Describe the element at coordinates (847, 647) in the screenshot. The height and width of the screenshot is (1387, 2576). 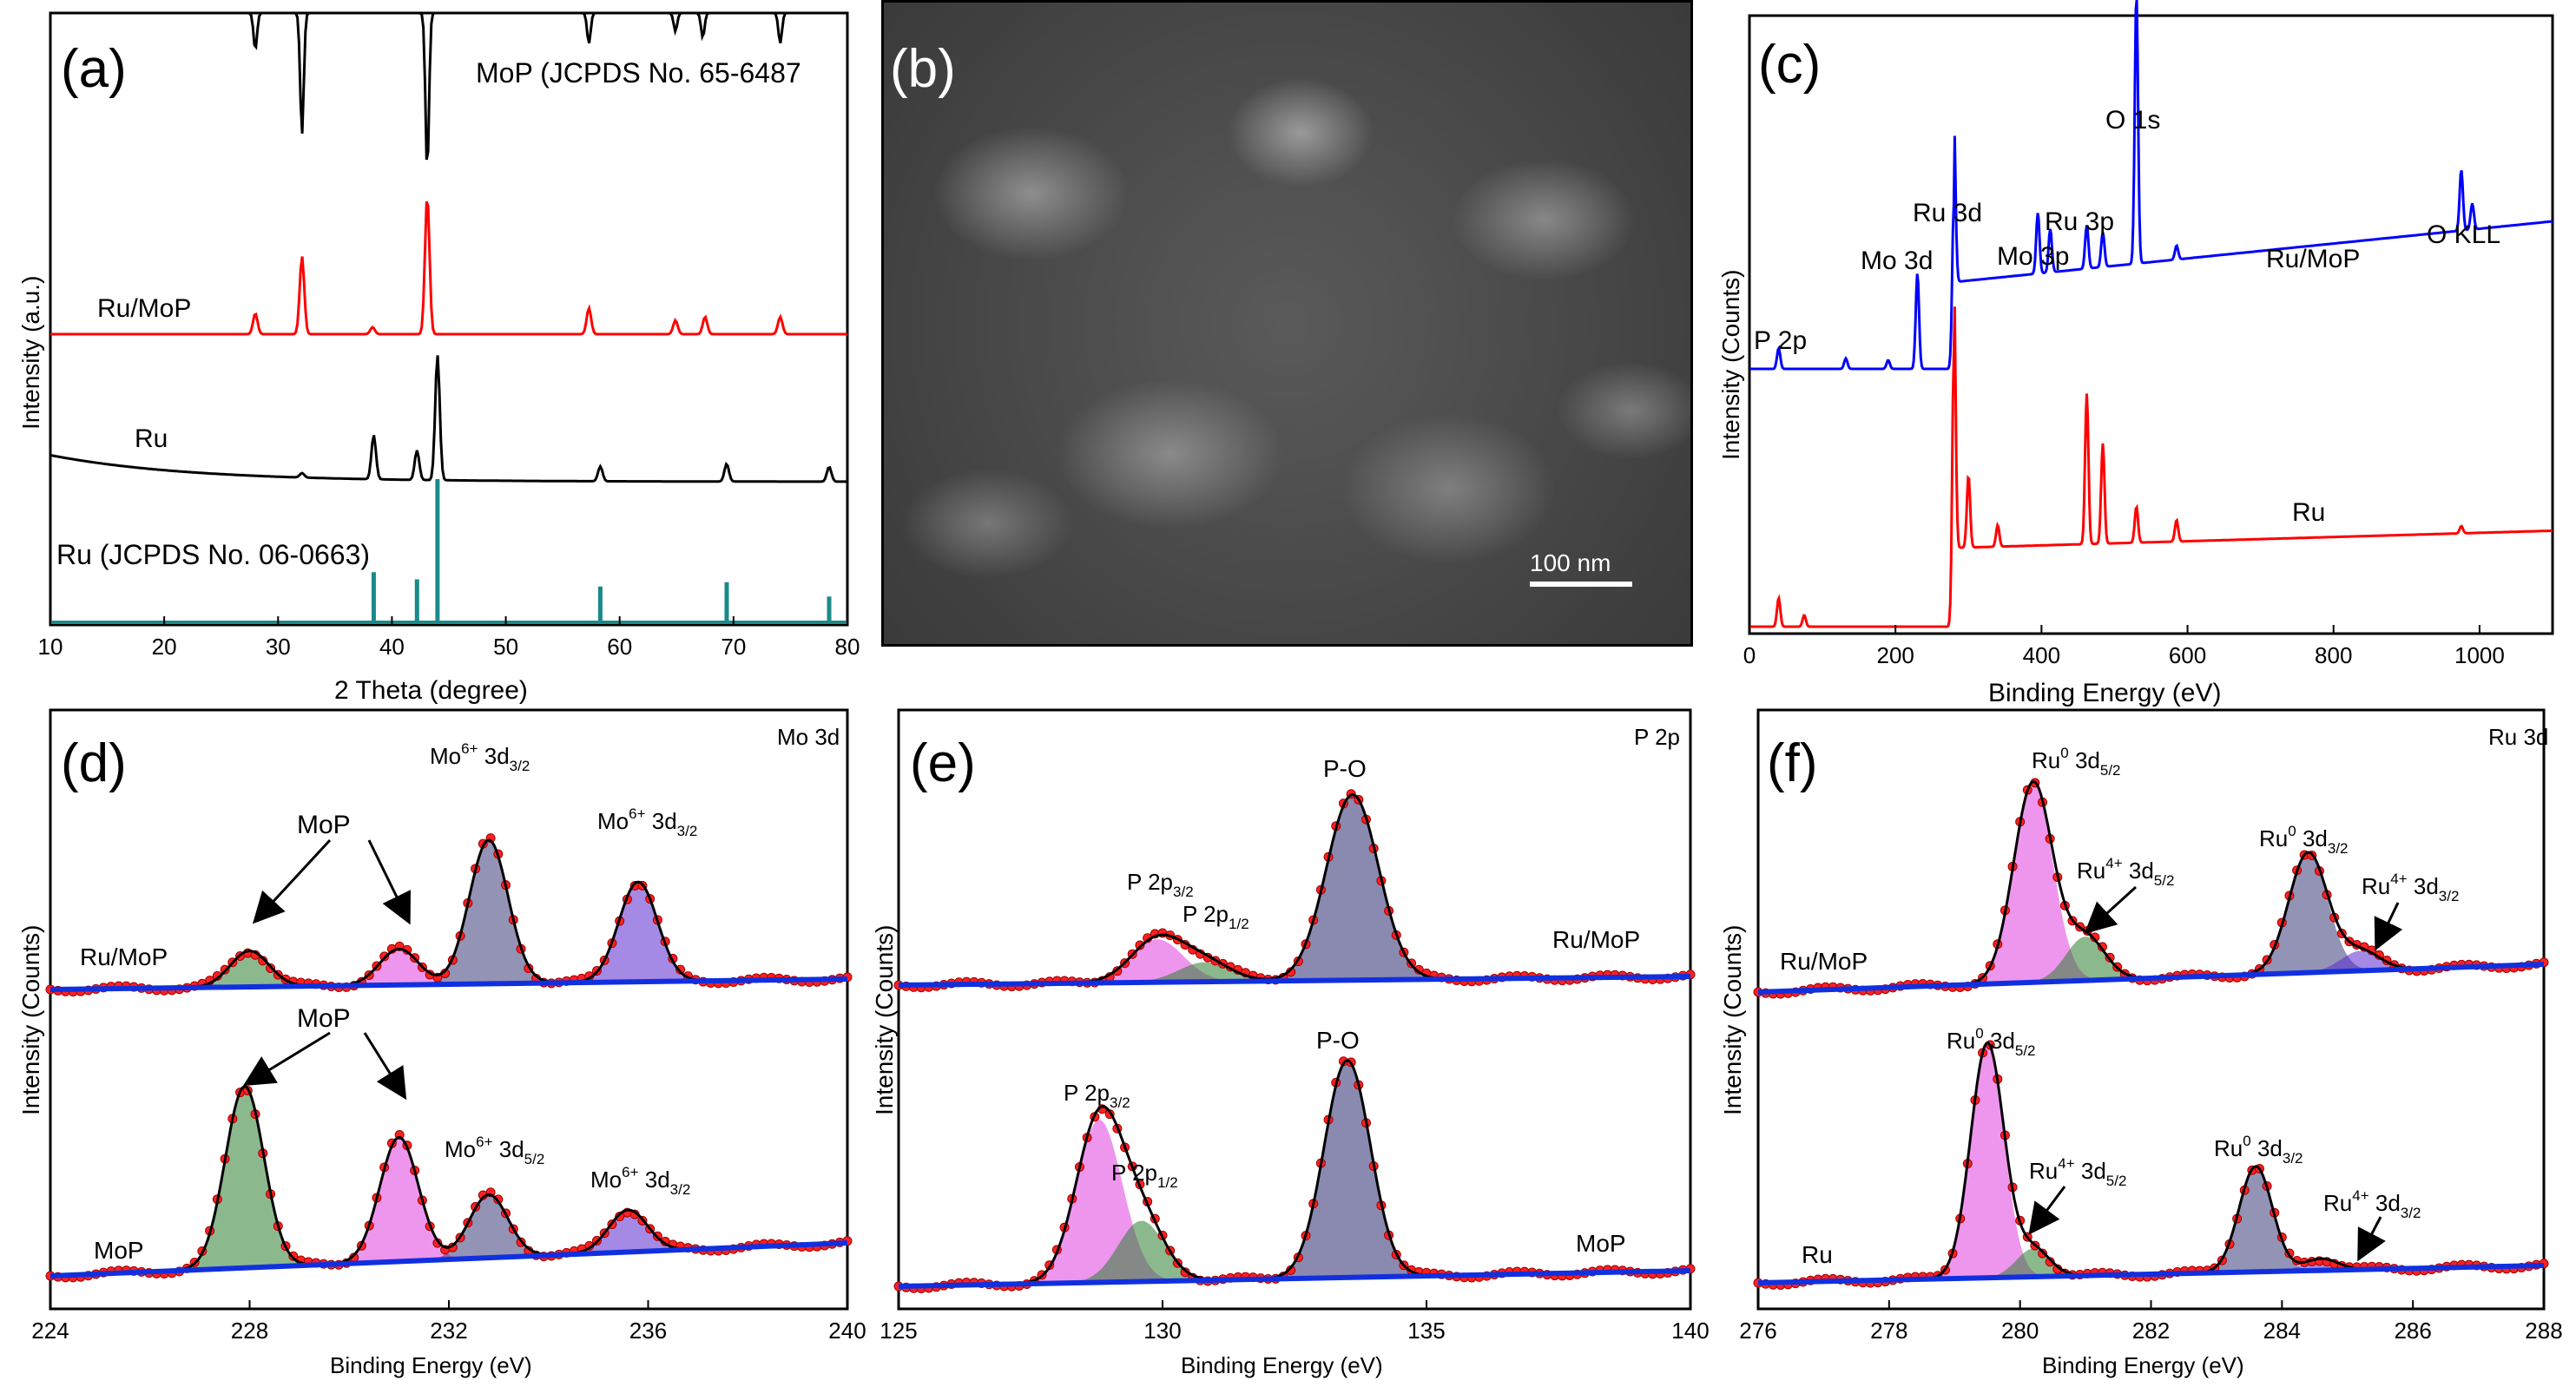
I see `a-xtick-label: 80` at that location.